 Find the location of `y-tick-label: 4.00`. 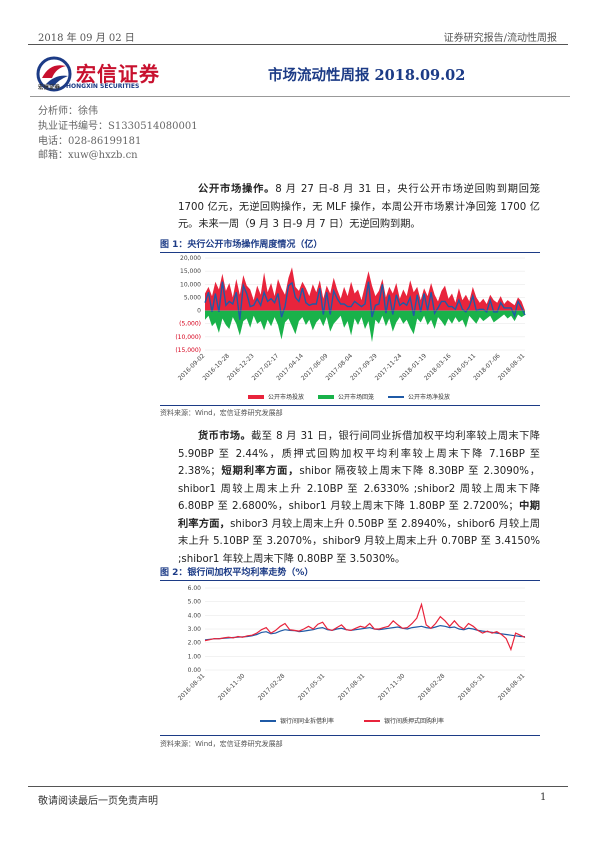

y-tick-label: 4.00 is located at coordinates (195, 615).